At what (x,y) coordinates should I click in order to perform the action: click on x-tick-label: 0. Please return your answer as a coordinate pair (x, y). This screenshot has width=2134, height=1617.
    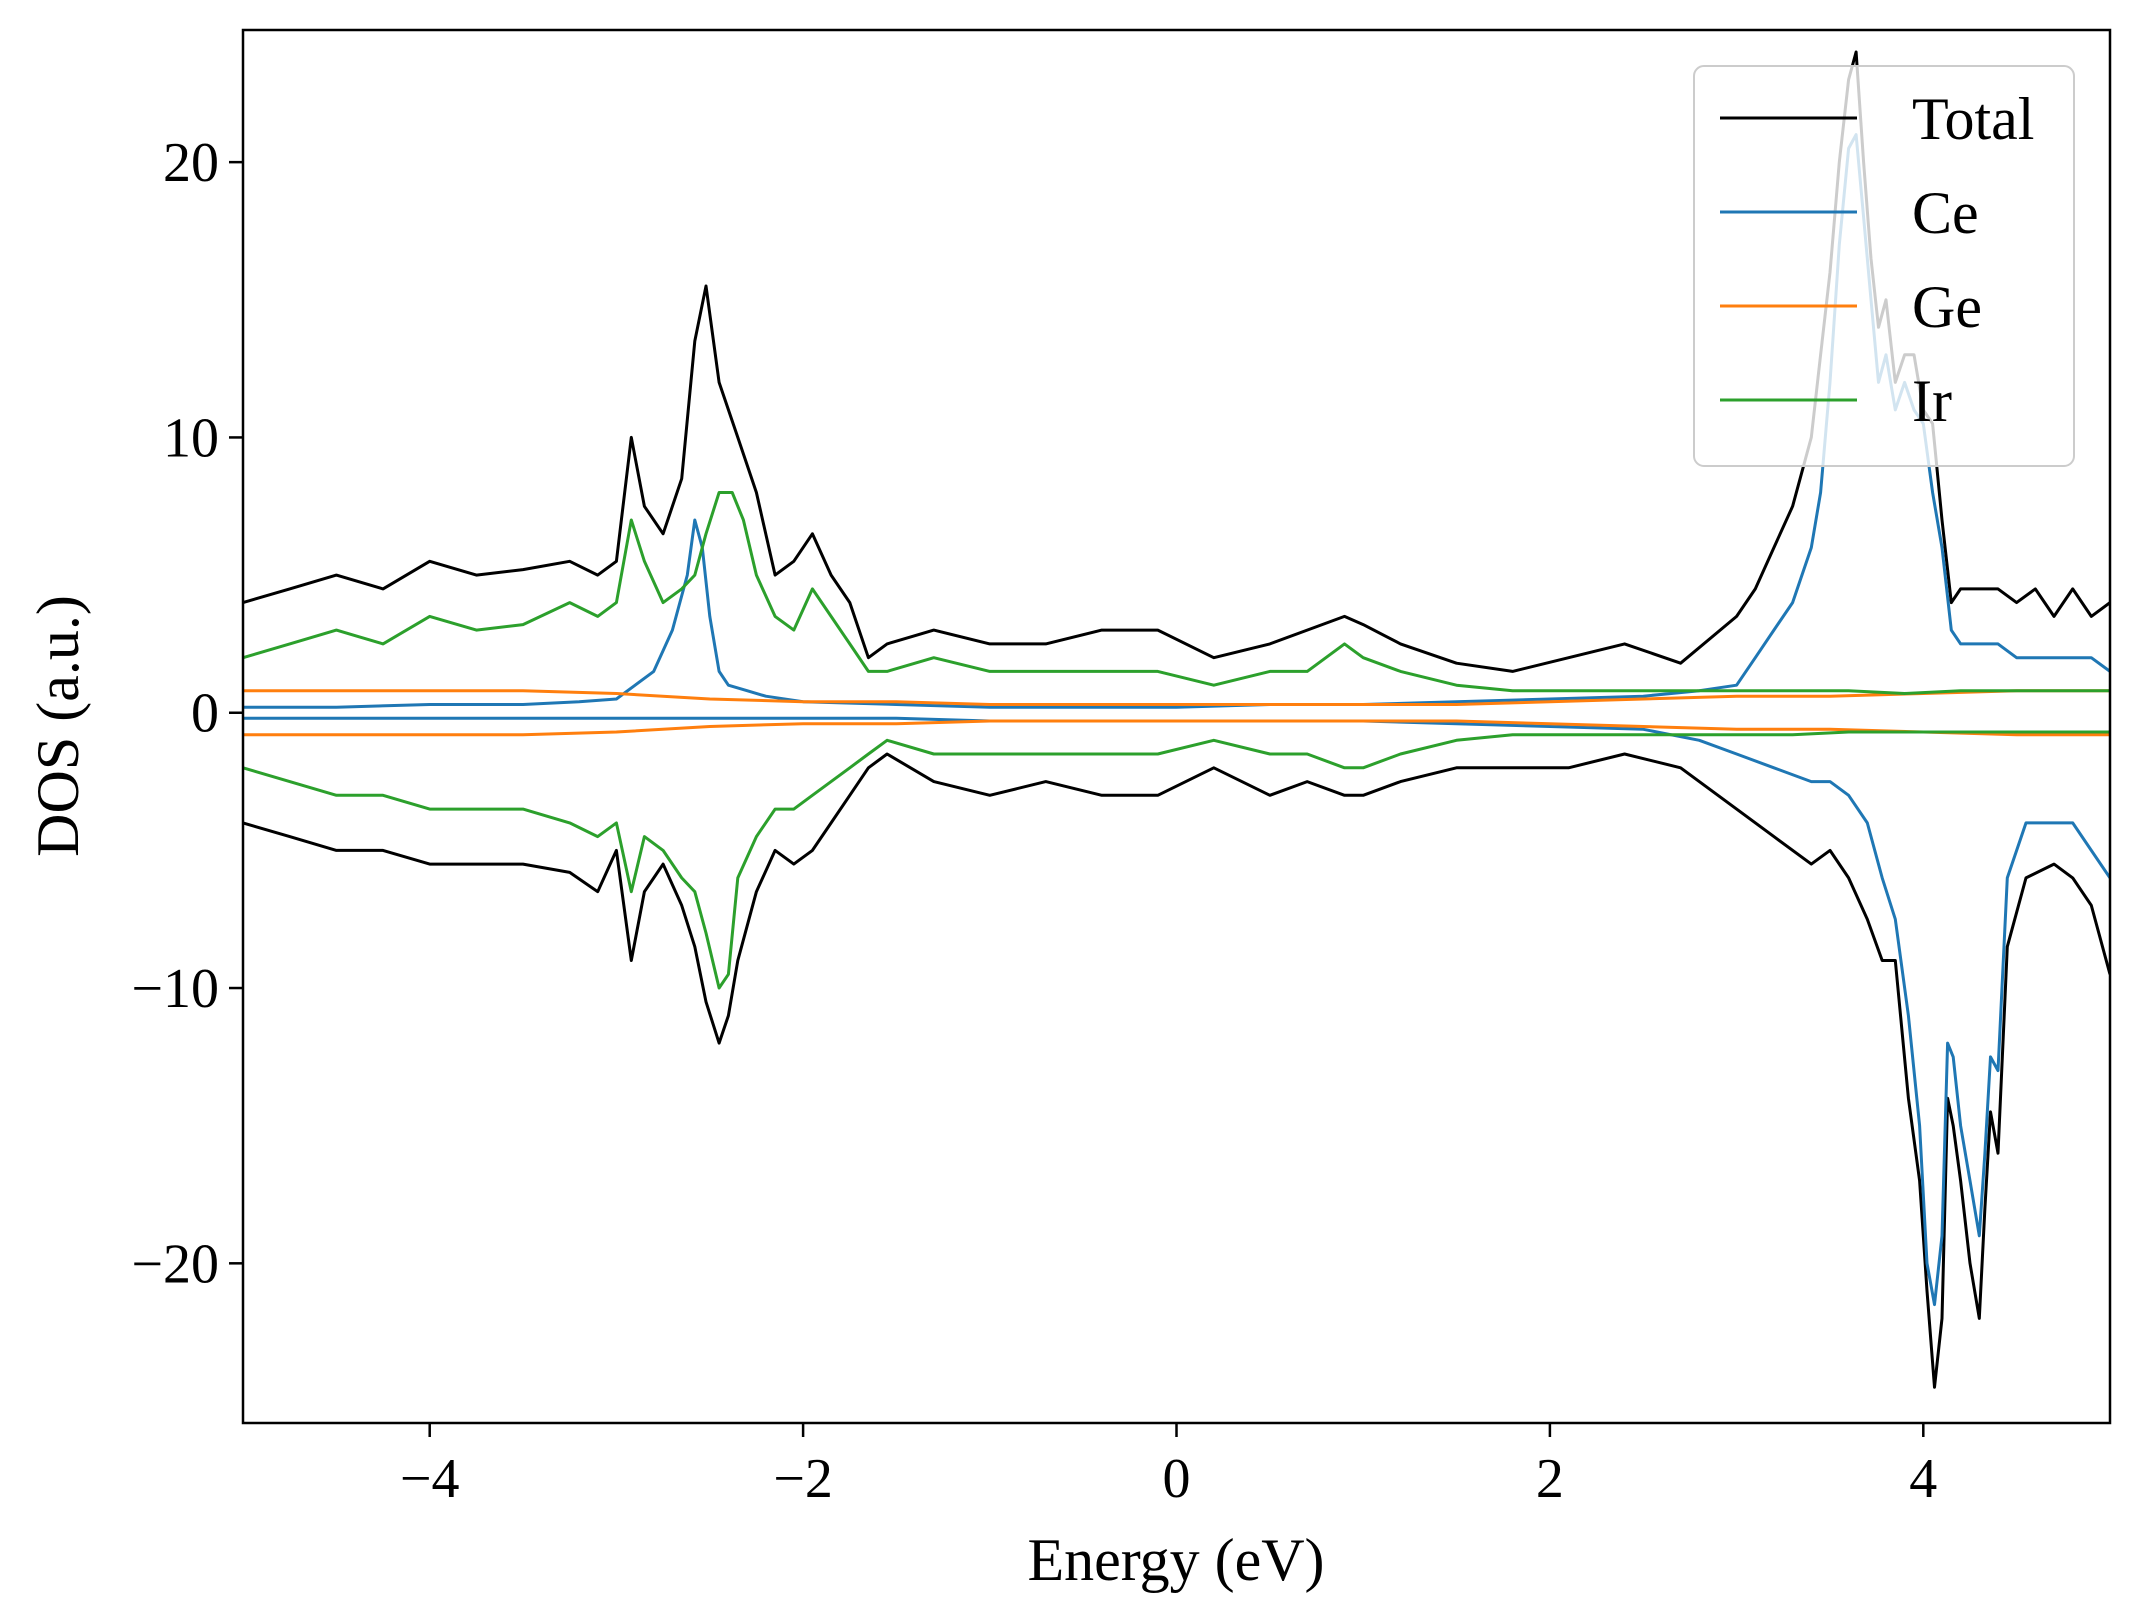
    Looking at the image, I should click on (1177, 1479).